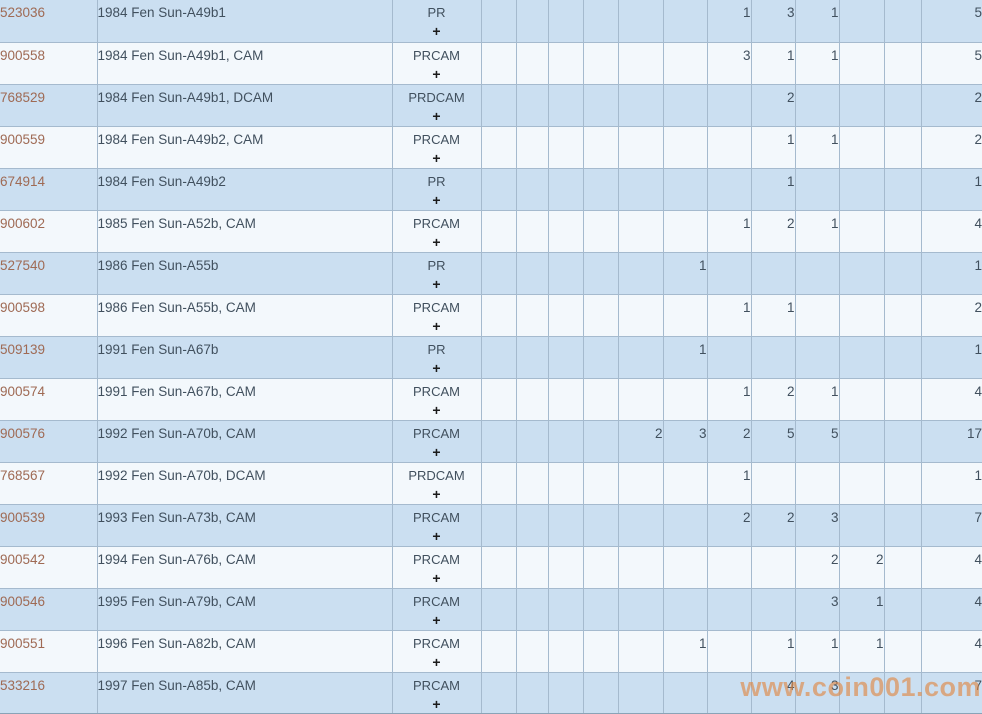 The width and height of the screenshot is (982, 714). What do you see at coordinates (23, 181) in the screenshot?
I see `cert-id-link: 674914` at bounding box center [23, 181].